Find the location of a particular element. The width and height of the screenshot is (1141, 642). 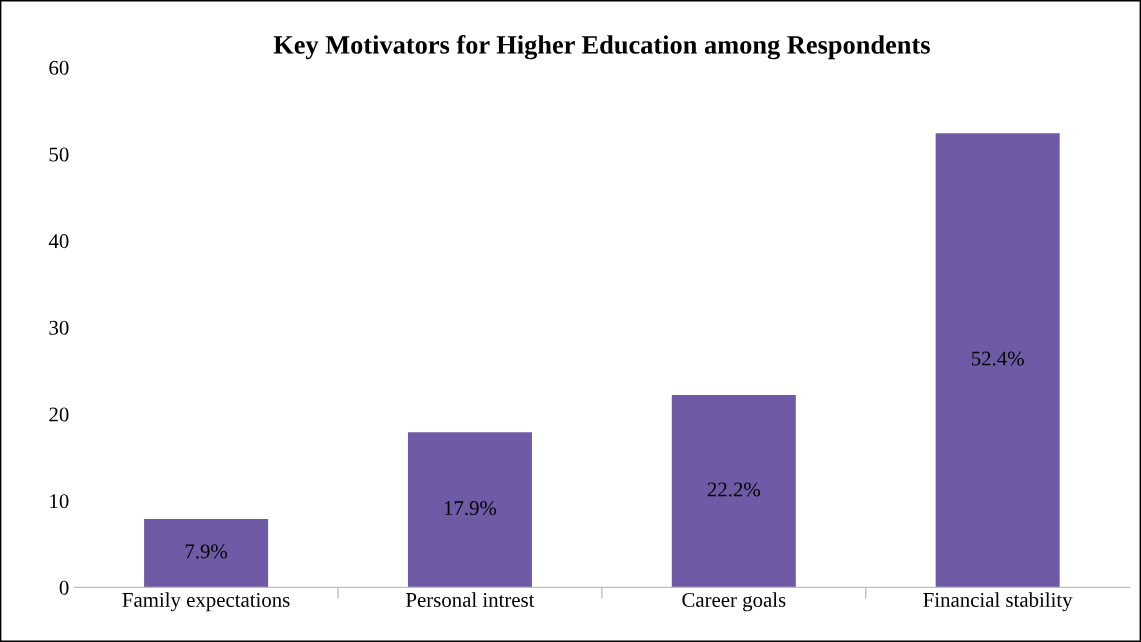

y-tick-label: 40 is located at coordinates (58, 241).